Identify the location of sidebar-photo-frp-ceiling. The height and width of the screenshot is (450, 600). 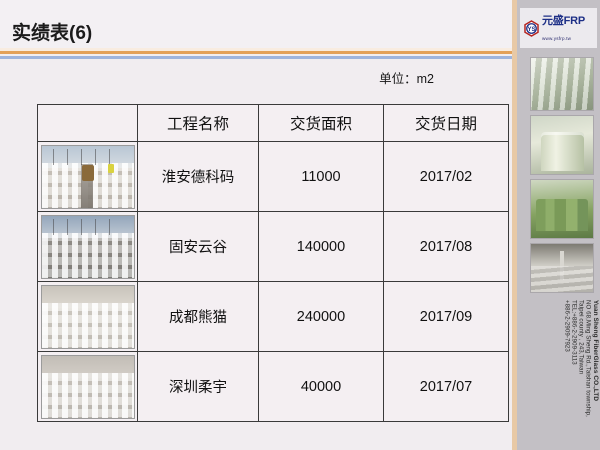
(562, 84).